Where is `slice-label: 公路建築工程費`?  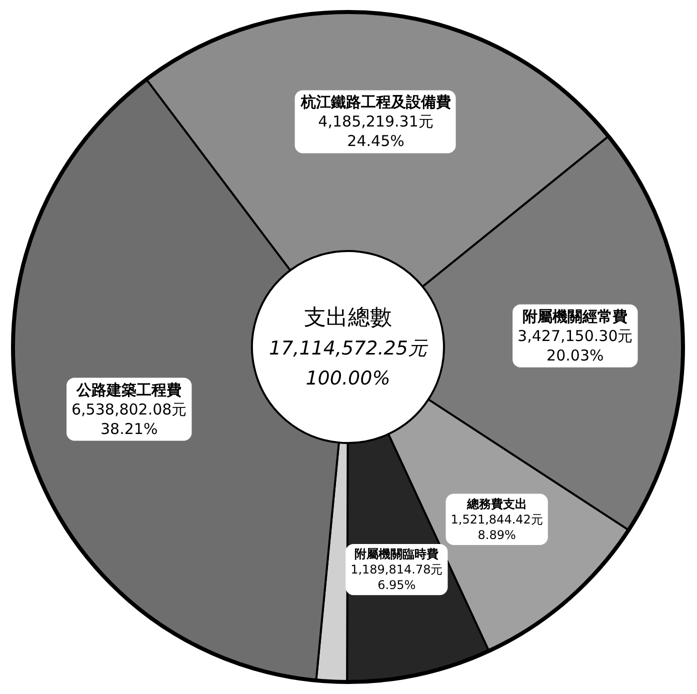
slice-label: 公路建築工程費 is located at coordinates (129, 389).